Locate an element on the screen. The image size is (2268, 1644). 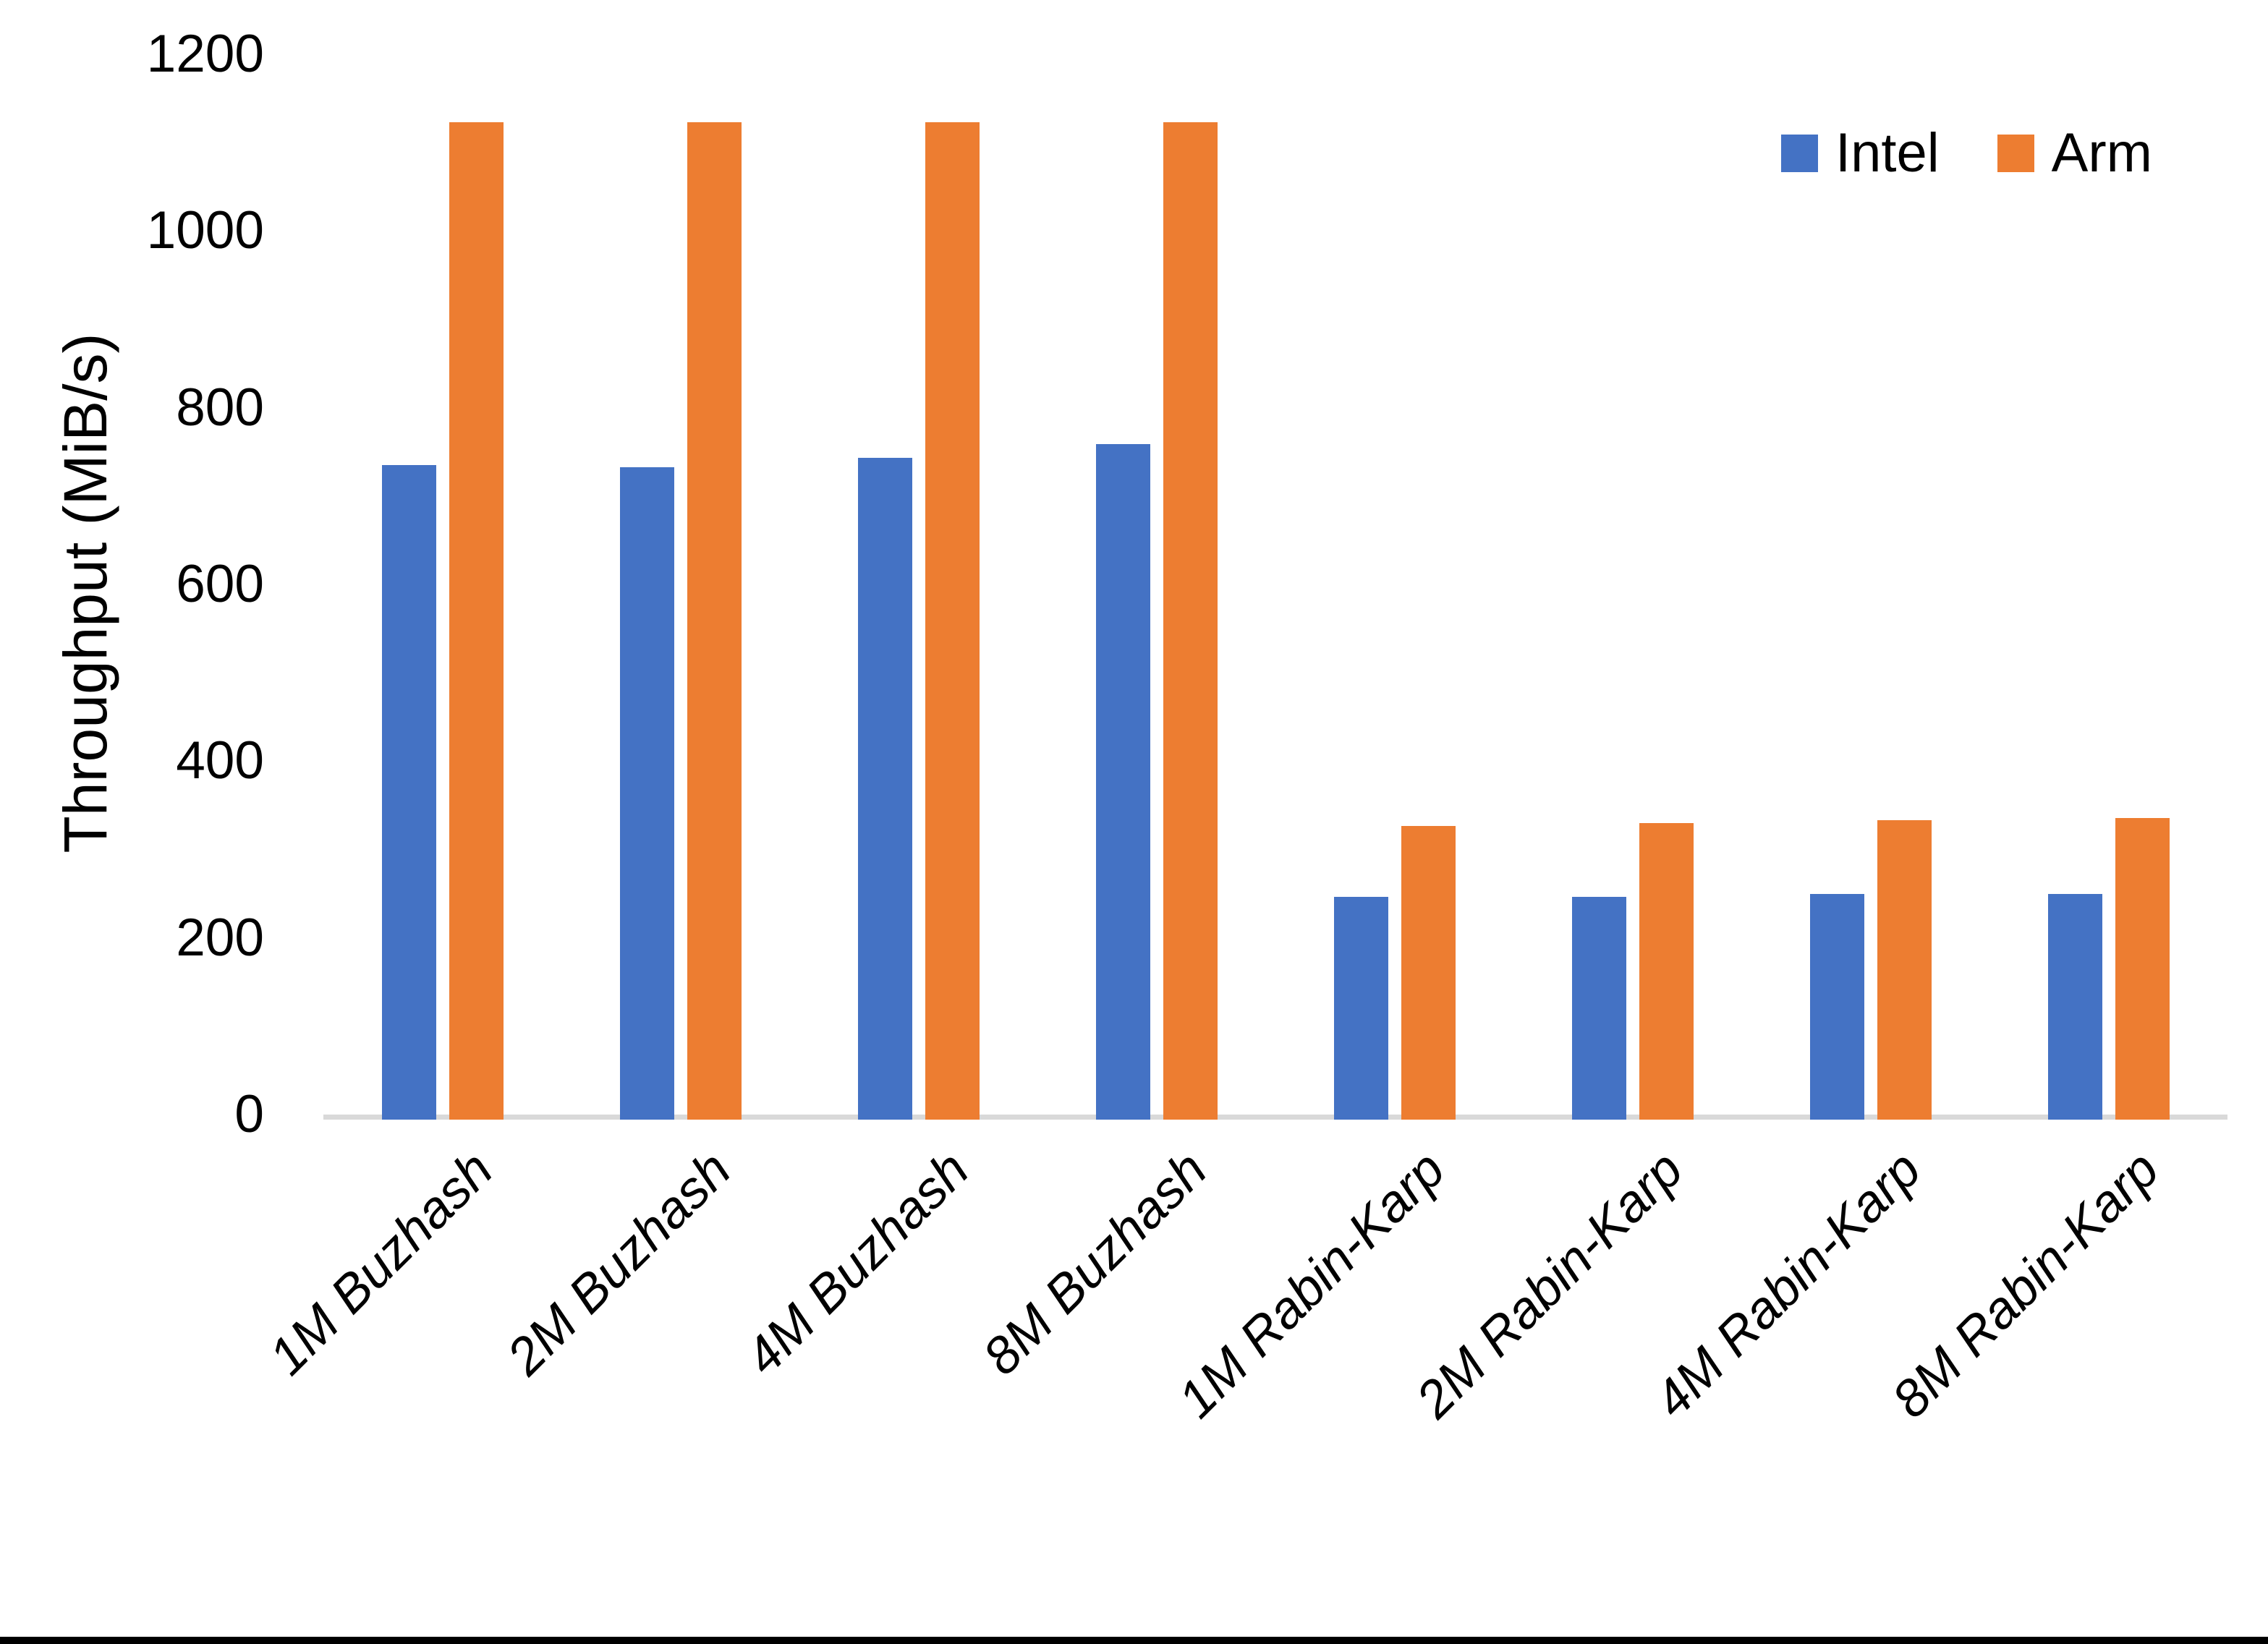
bar-intel-8m-buzhash is located at coordinates (1122, 782).